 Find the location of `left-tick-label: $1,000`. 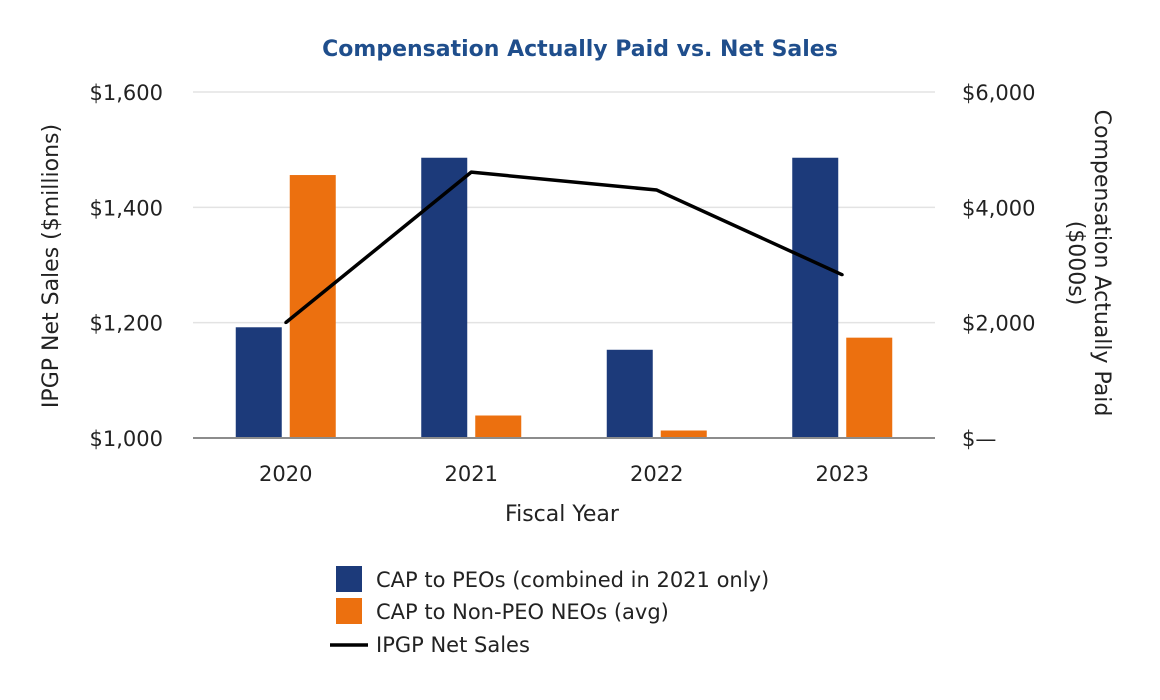

left-tick-label: $1,000 is located at coordinates (126, 439).